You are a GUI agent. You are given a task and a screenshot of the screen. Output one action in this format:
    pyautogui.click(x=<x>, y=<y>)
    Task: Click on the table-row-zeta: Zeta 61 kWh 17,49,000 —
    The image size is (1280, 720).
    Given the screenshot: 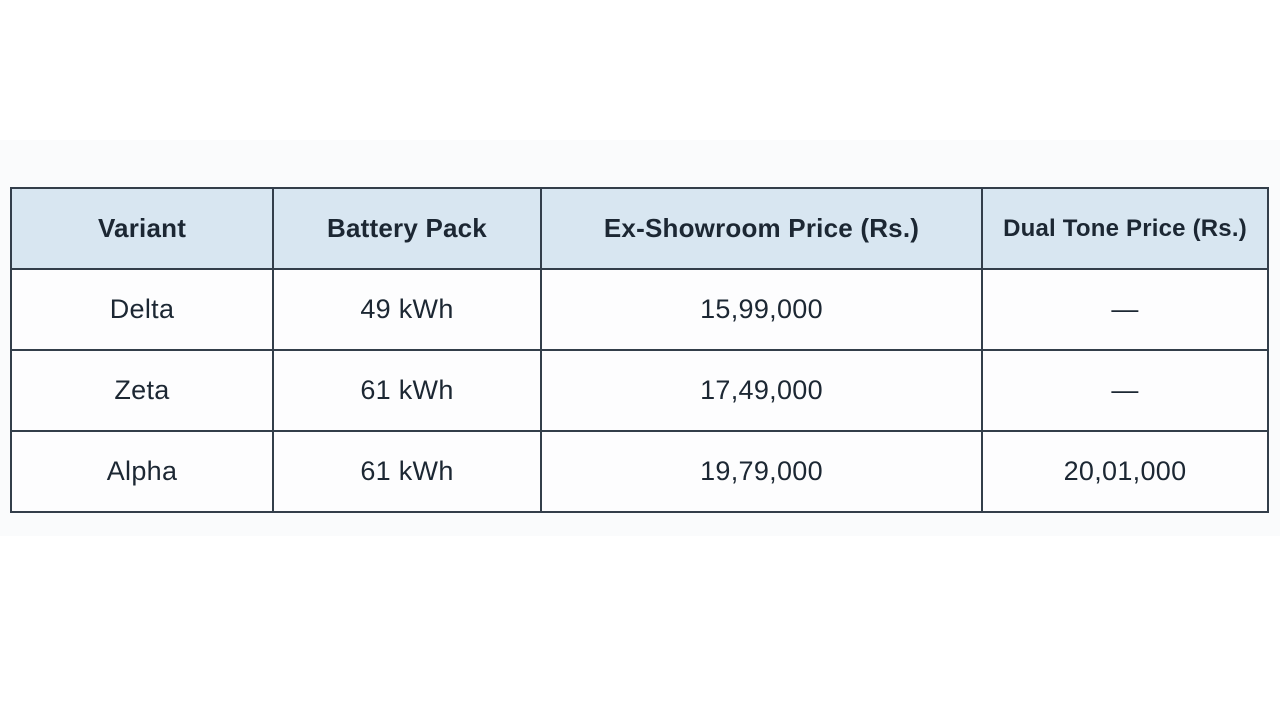 What is the action you would take?
    pyautogui.click(x=639, y=390)
    